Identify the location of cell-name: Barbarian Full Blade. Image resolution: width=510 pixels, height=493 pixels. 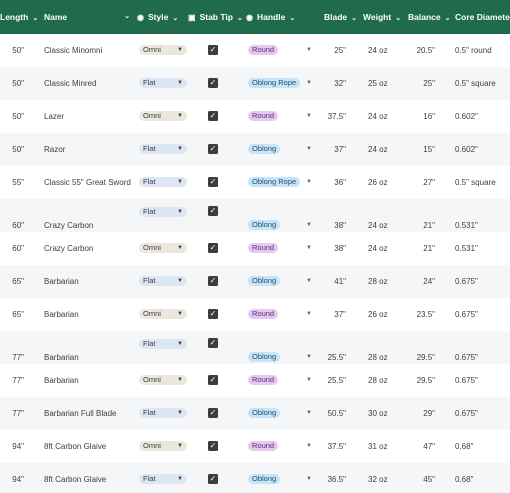
(80, 413).